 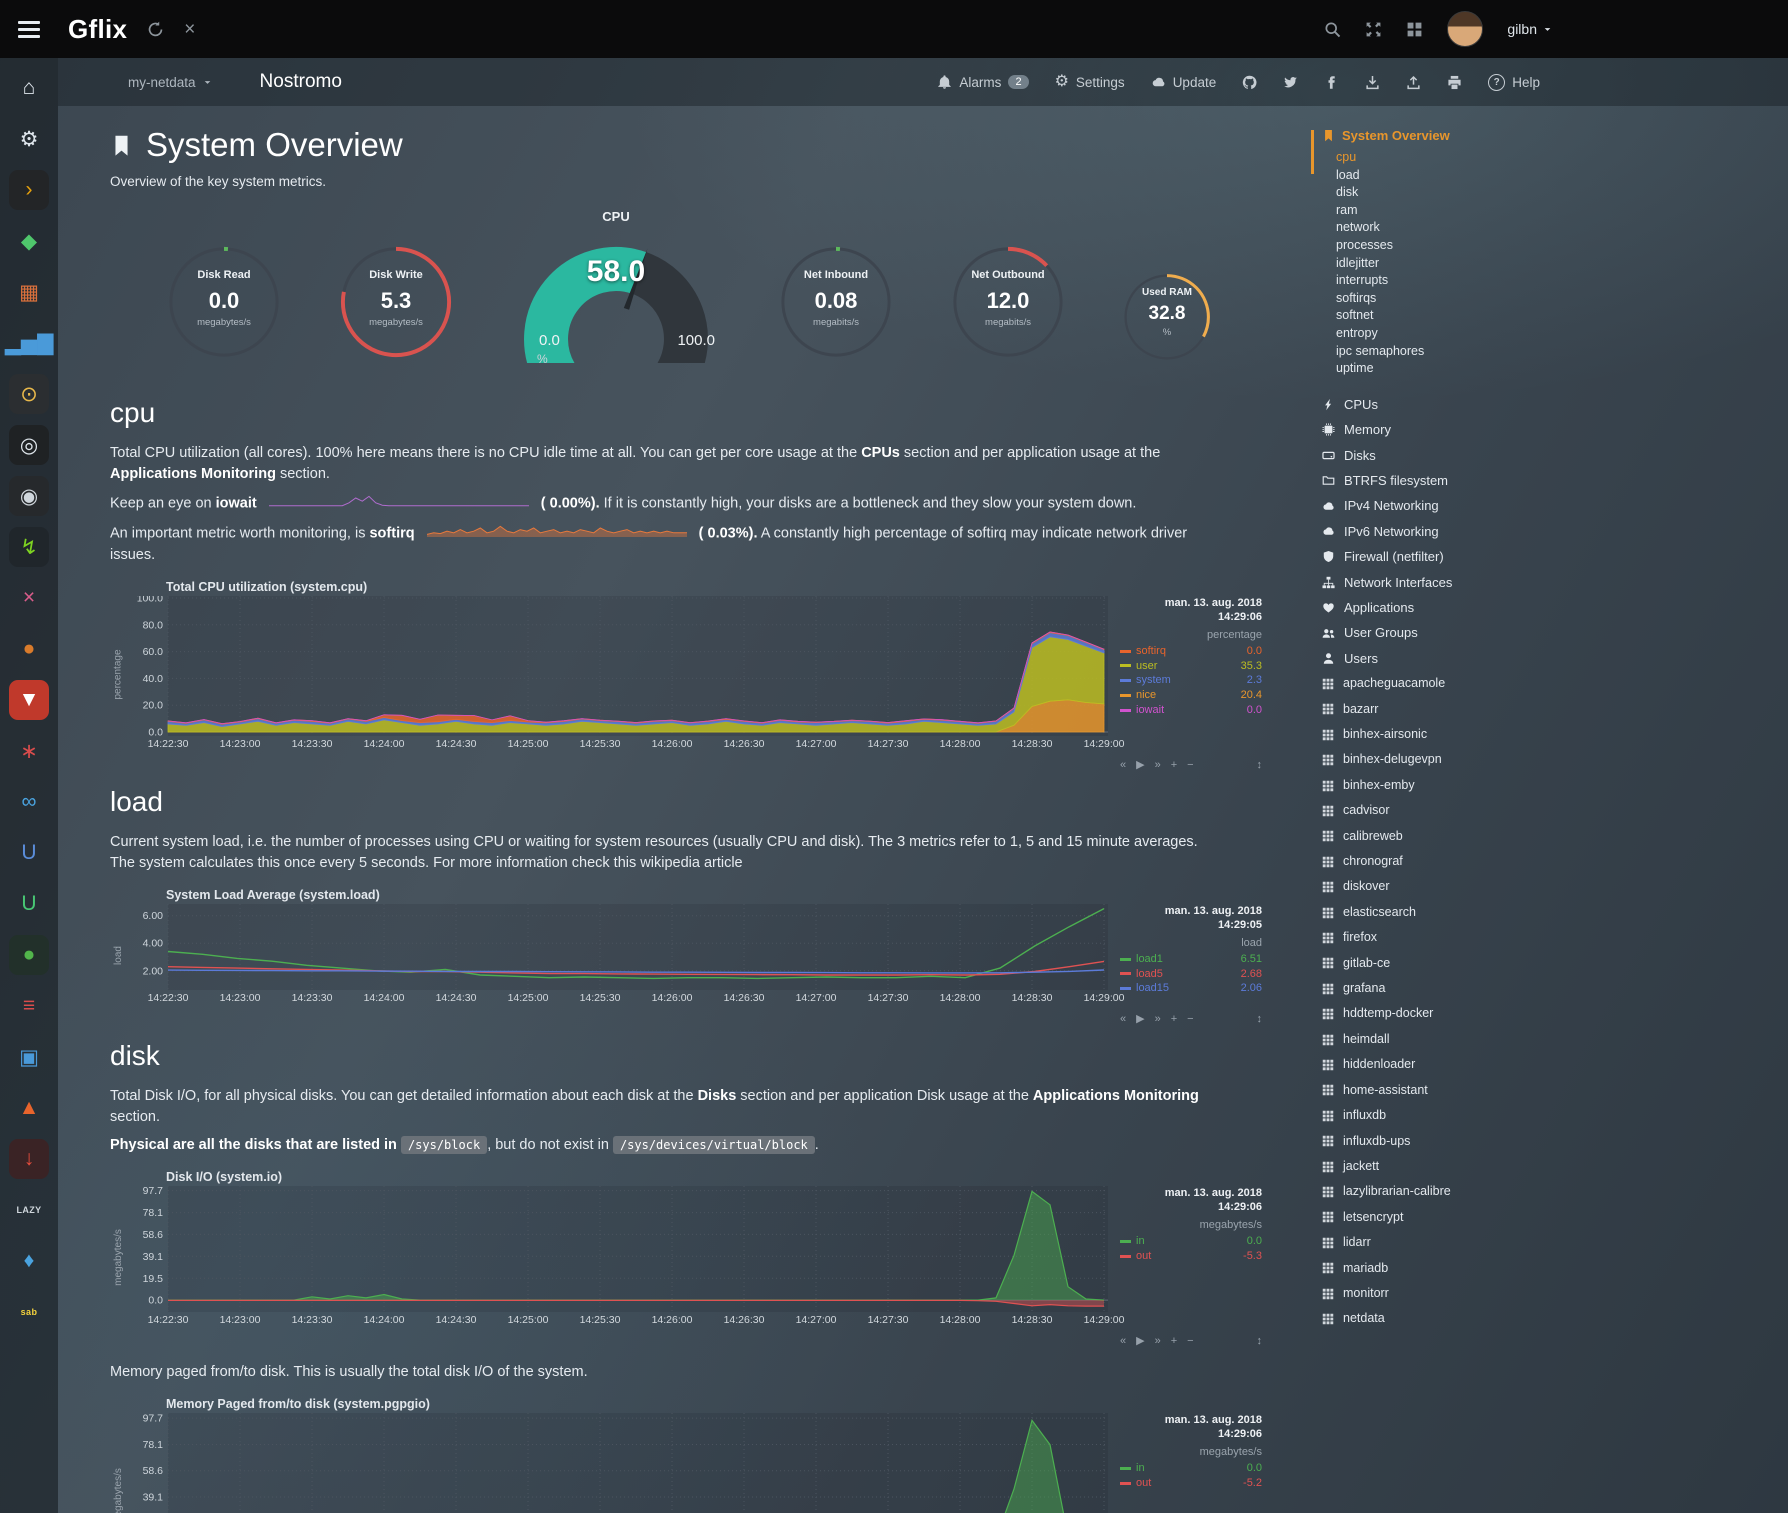 I want to click on menu-item-load: load, so click(x=1348, y=174).